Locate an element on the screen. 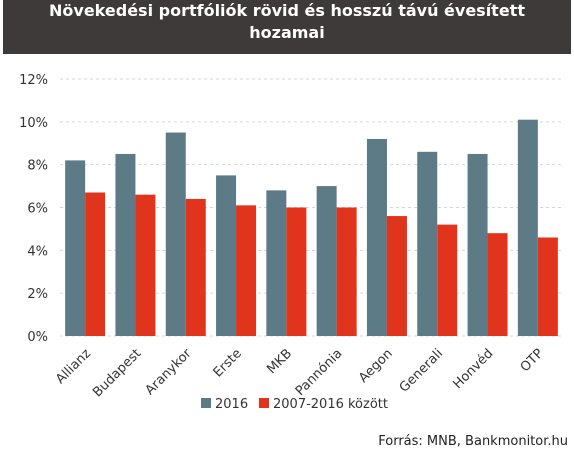  x-tick-label: Budapest is located at coordinates (117, 373).